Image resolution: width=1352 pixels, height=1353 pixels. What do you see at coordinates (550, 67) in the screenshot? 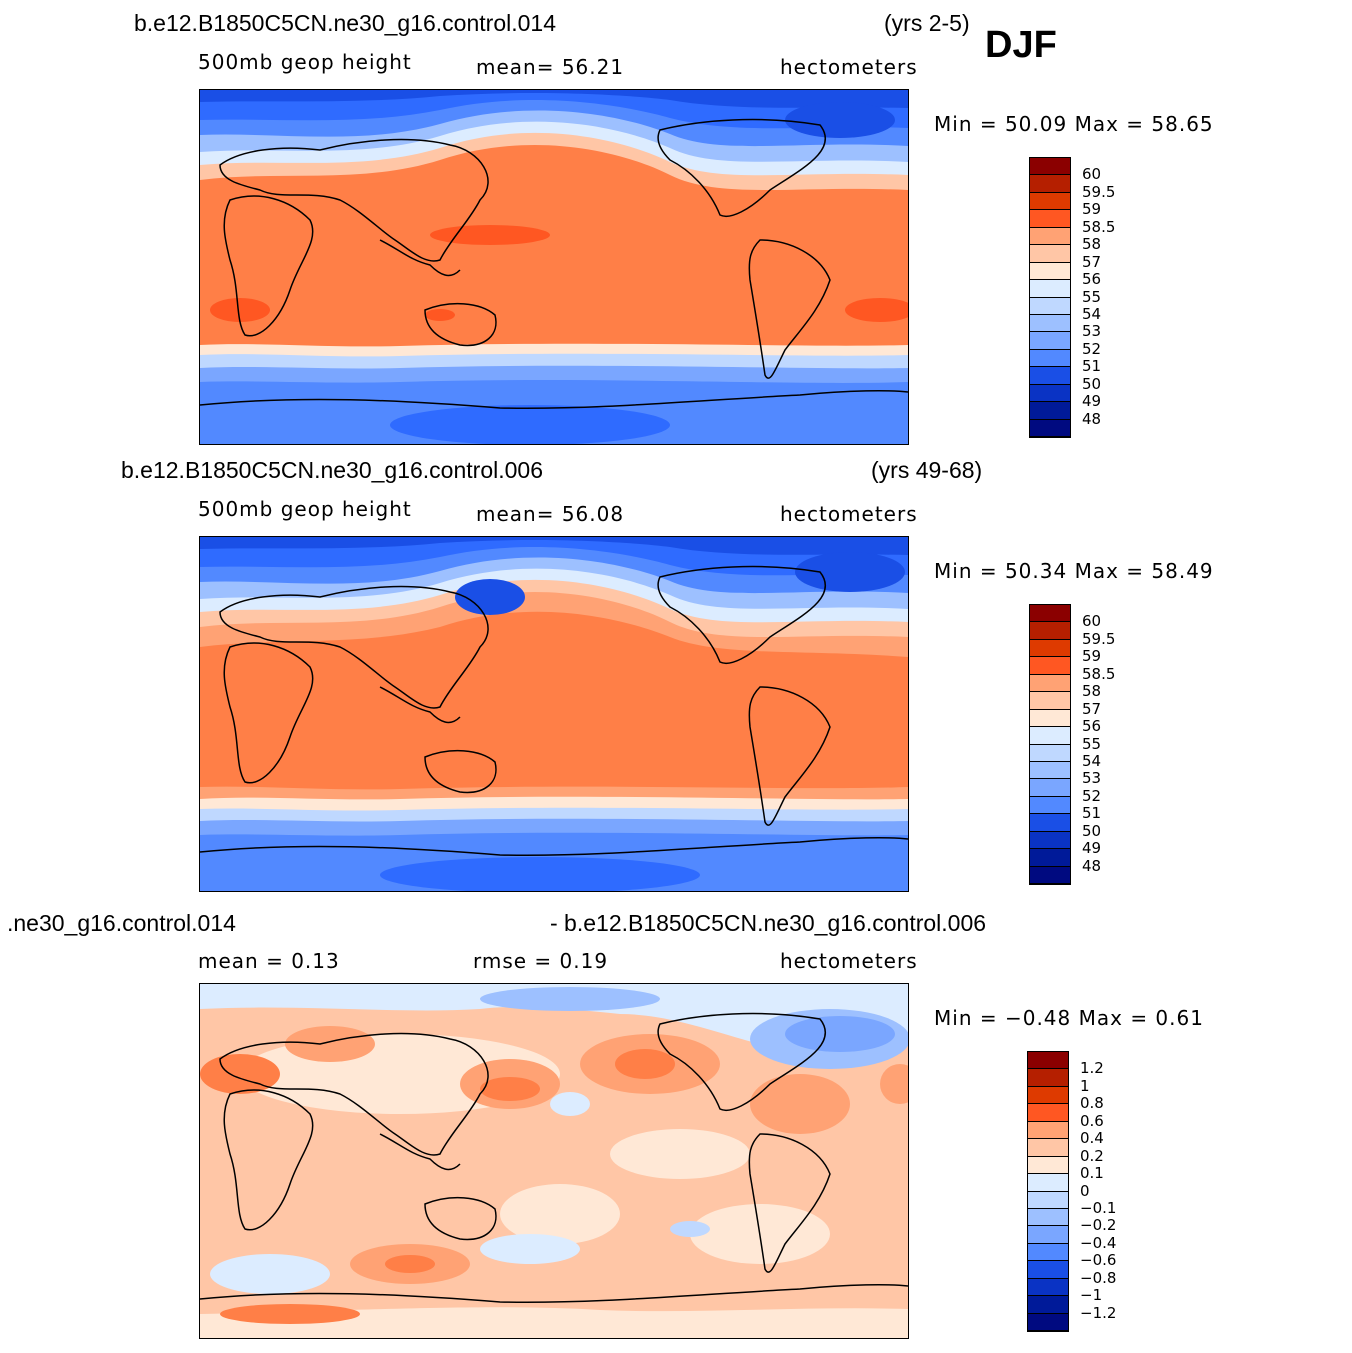
I see `mean-1: mean= 56.21` at bounding box center [550, 67].